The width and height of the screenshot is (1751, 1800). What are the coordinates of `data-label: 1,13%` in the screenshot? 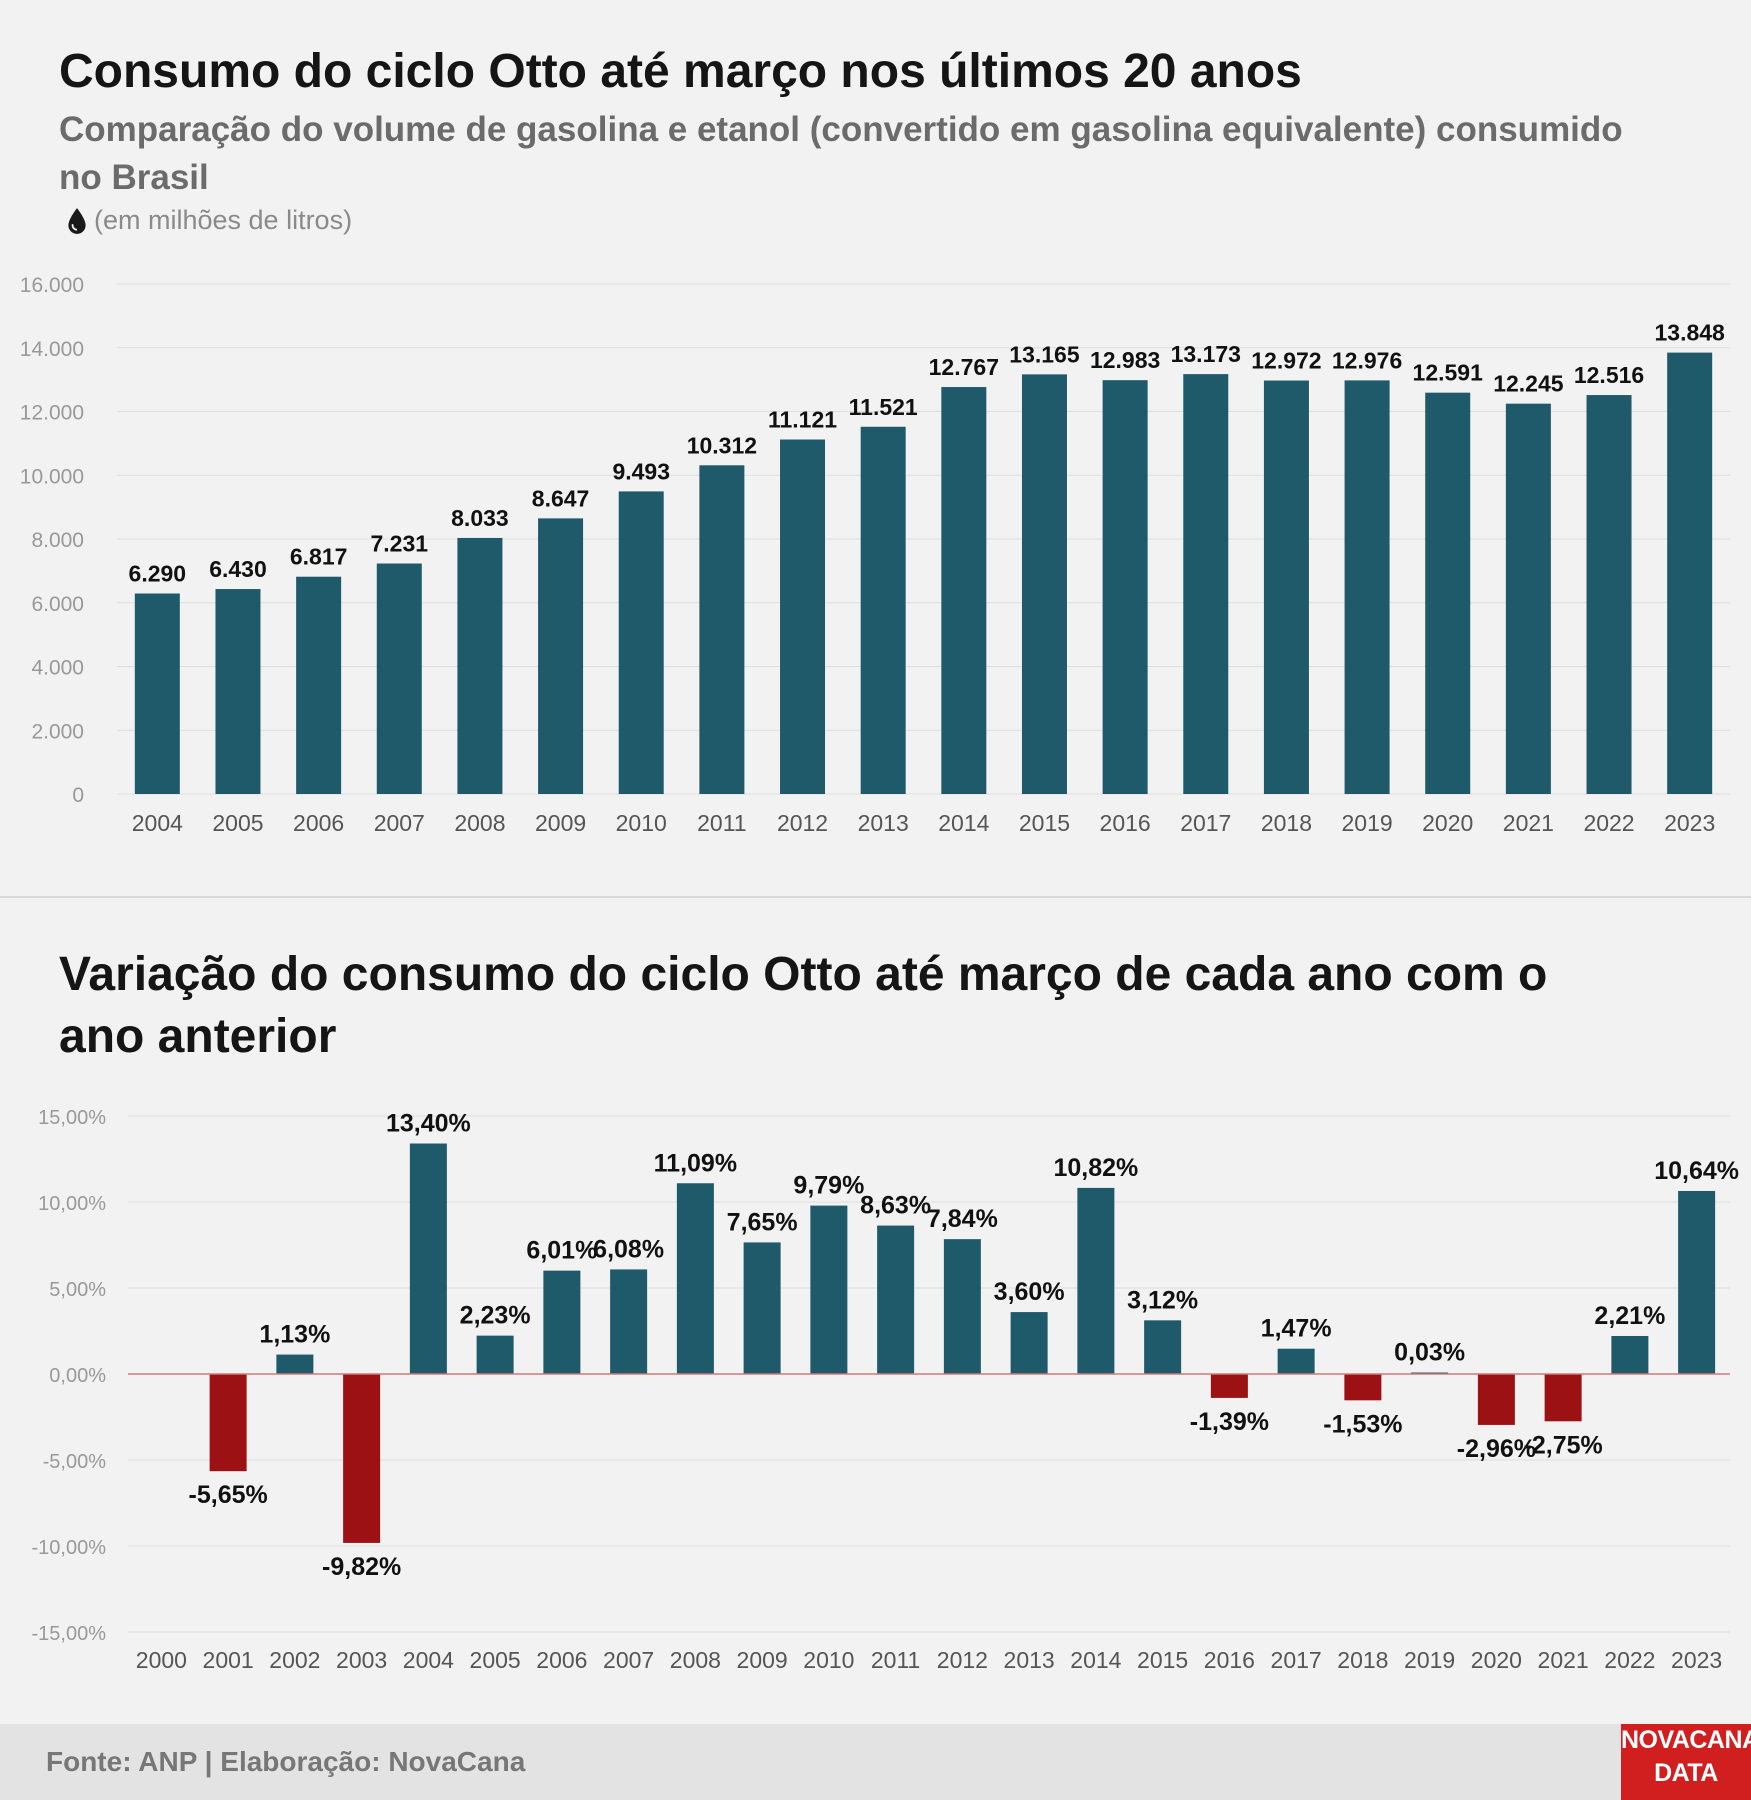 It's located at (294, 1335).